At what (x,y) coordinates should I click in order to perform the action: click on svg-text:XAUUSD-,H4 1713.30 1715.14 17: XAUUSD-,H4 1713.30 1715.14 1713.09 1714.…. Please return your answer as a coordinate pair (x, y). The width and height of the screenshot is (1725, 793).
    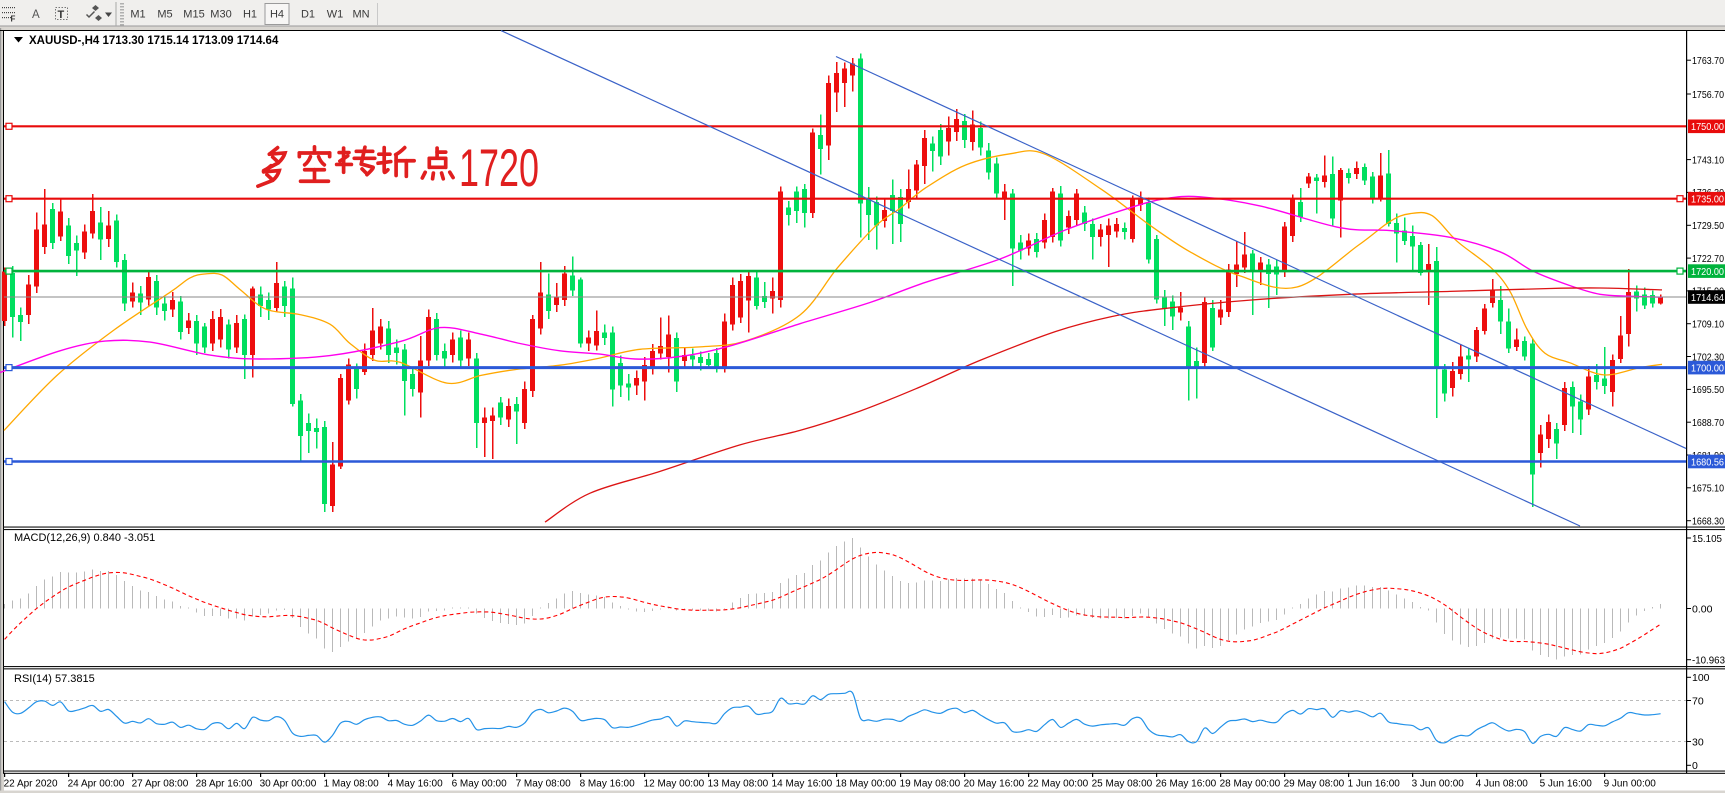
    Looking at the image, I should click on (154, 41).